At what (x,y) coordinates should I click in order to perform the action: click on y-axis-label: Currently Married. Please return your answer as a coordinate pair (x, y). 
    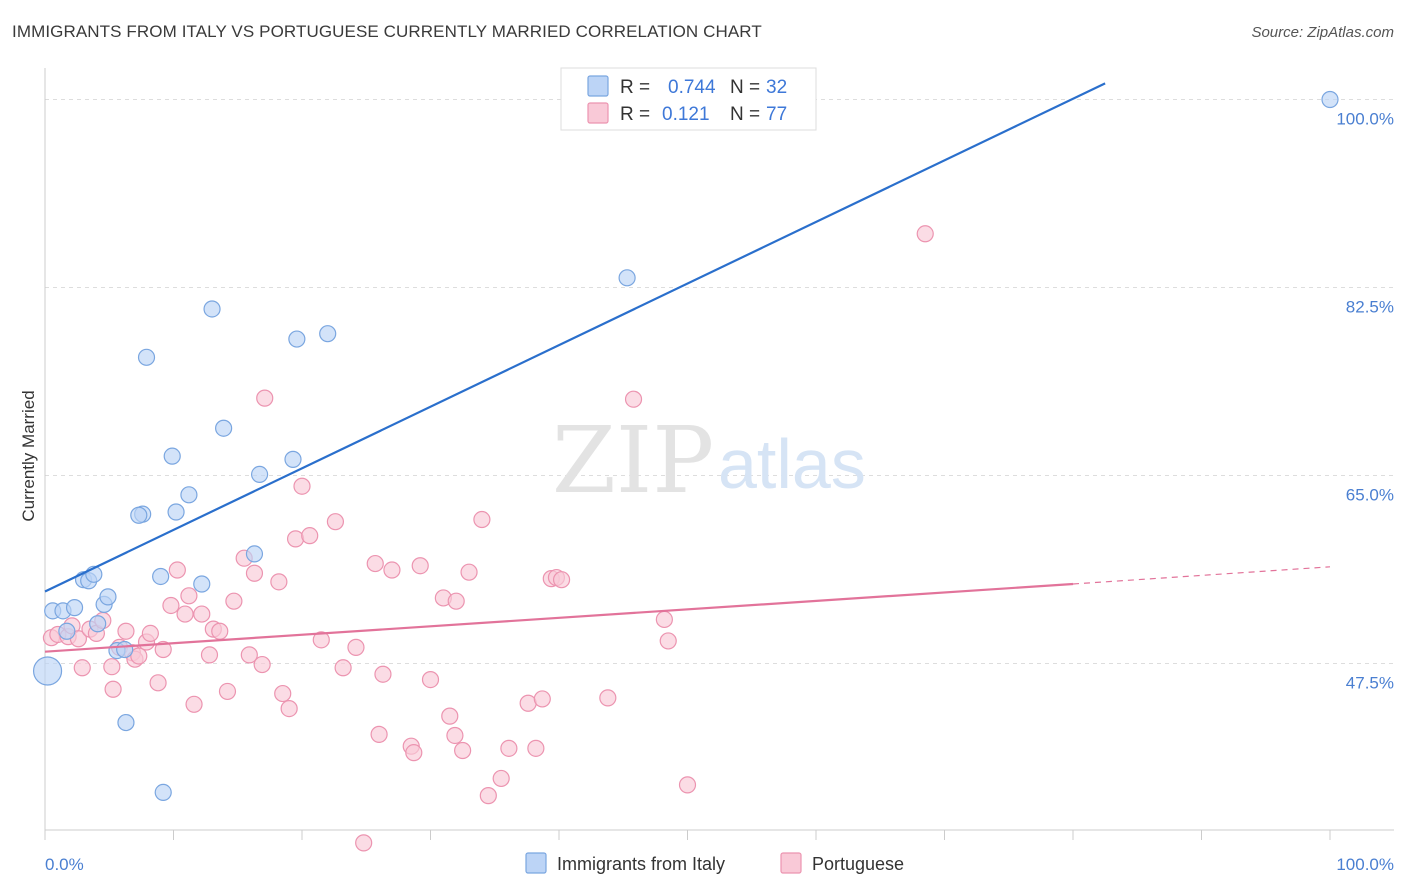
    Looking at the image, I should click on (28, 455).